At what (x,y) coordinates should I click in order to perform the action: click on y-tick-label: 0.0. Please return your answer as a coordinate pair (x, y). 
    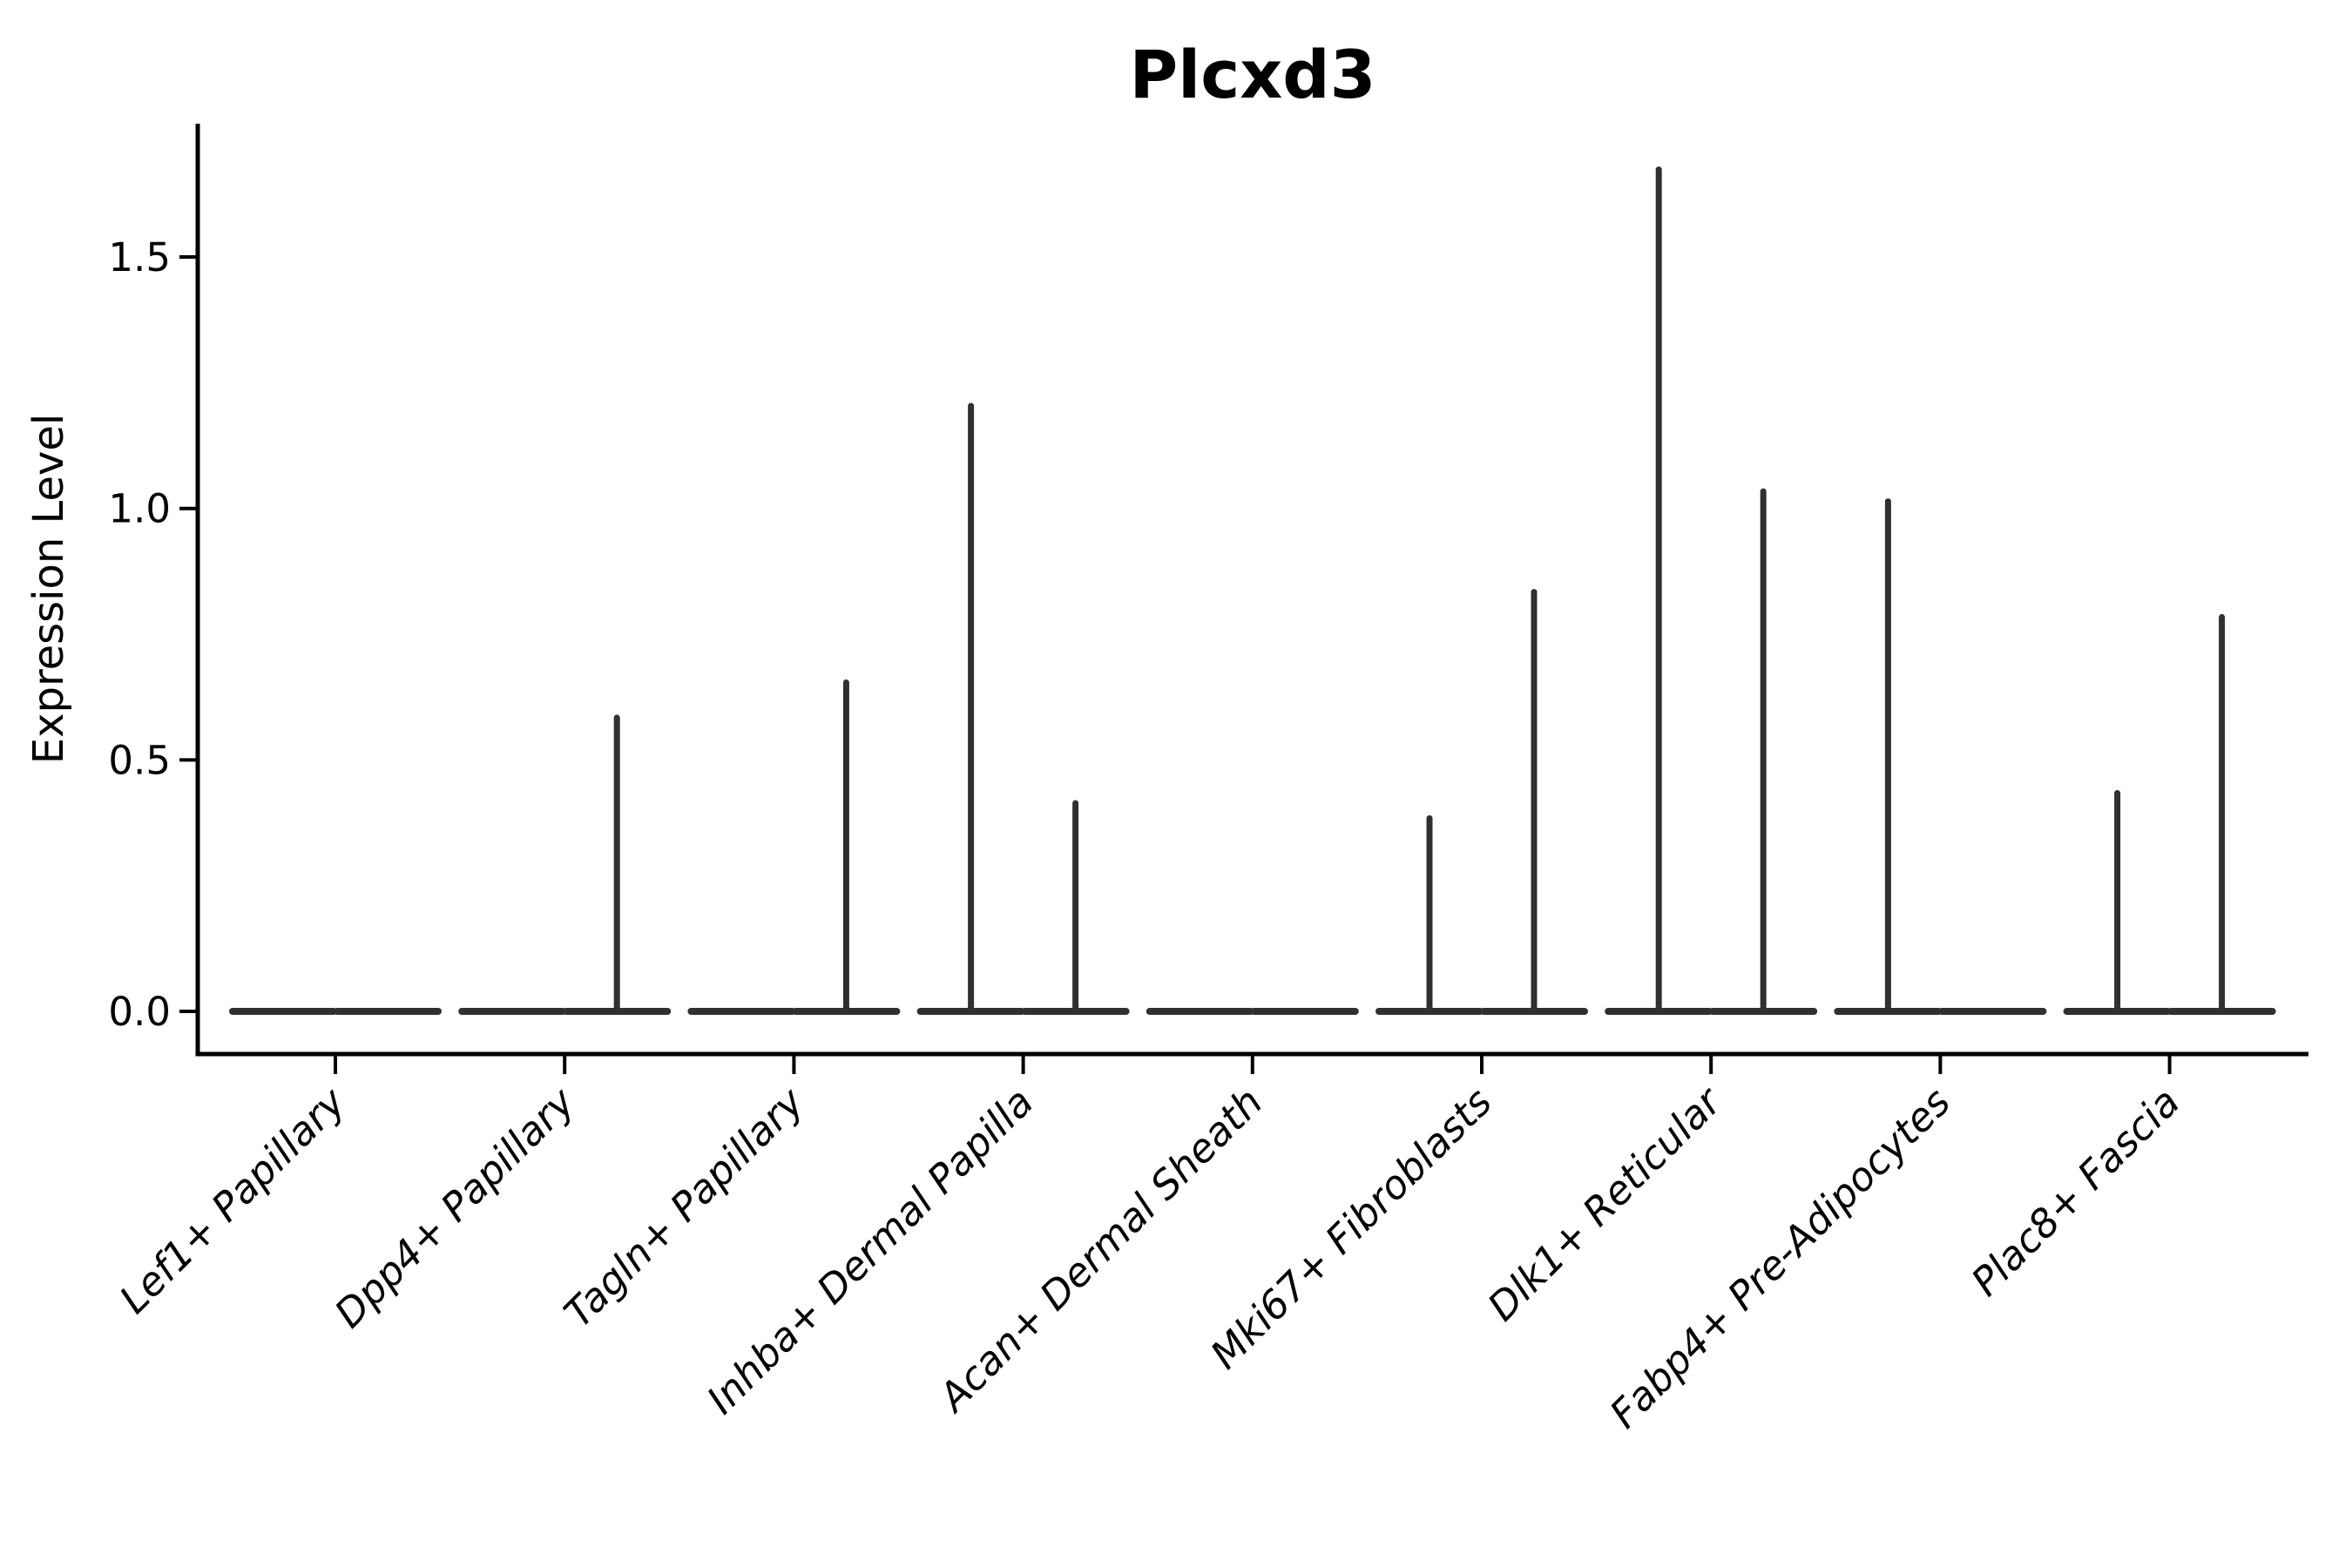
    Looking at the image, I should click on (139, 1012).